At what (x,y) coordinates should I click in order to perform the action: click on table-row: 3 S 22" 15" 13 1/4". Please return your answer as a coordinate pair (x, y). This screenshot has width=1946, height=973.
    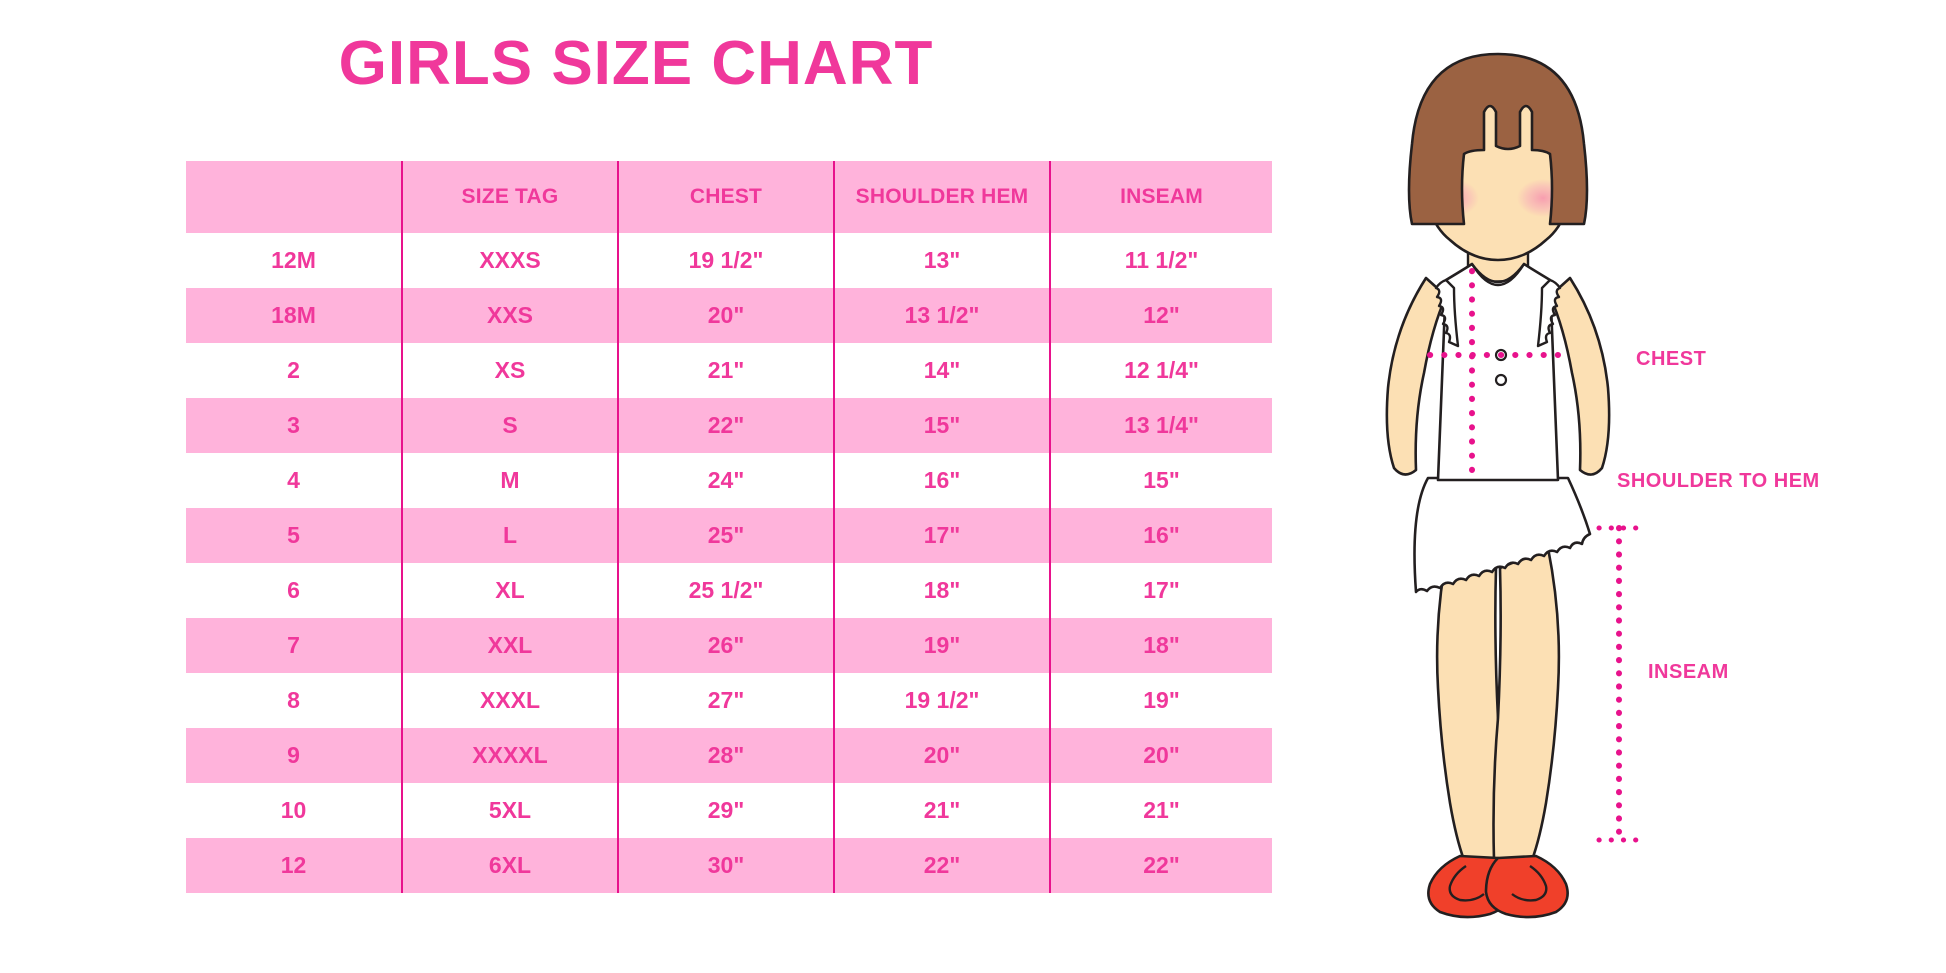
    Looking at the image, I should click on (729, 425).